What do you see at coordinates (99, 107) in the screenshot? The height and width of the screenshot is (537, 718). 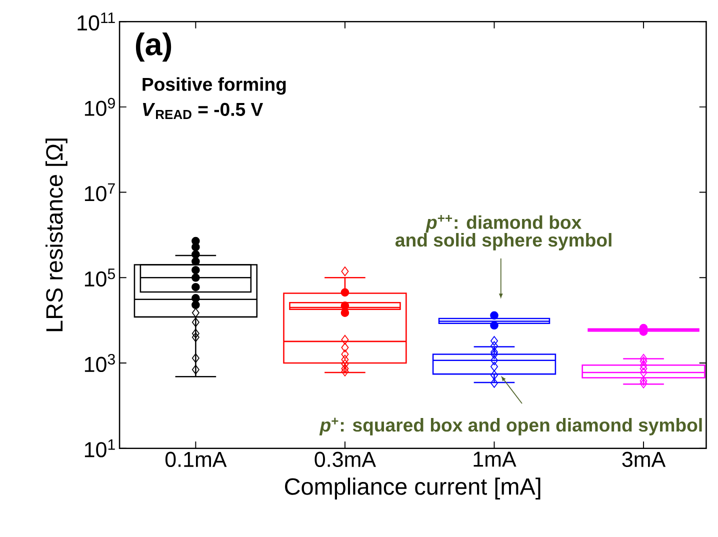 I see `y-tick-label: 10$^{9}$` at bounding box center [99, 107].